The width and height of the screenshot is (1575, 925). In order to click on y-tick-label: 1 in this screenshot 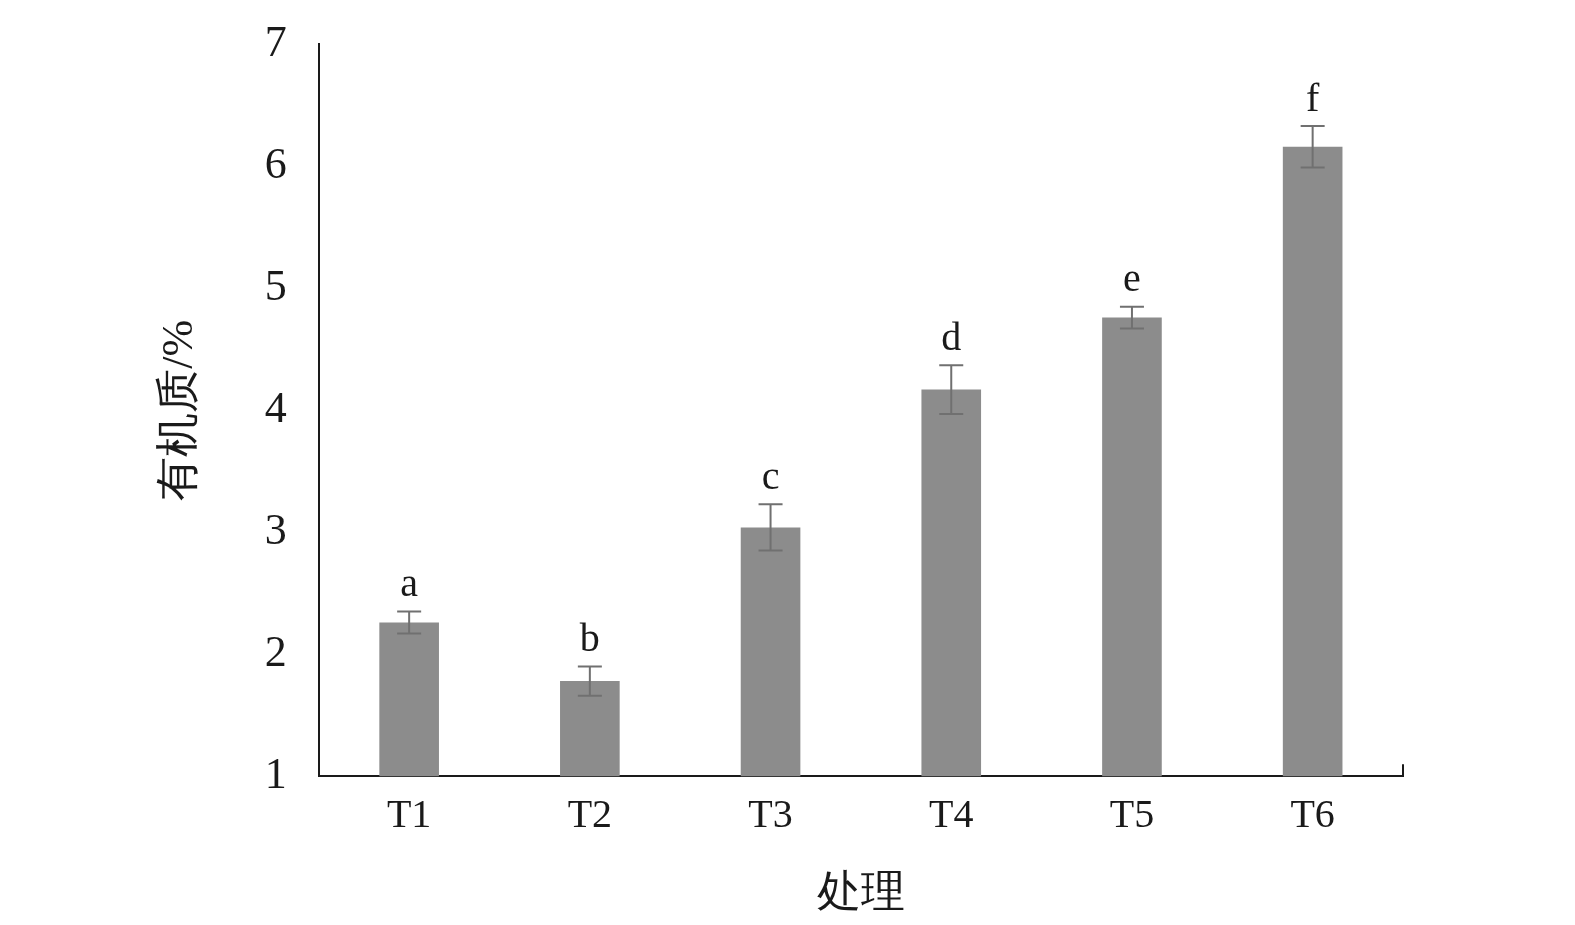, I will do `click(275, 773)`.